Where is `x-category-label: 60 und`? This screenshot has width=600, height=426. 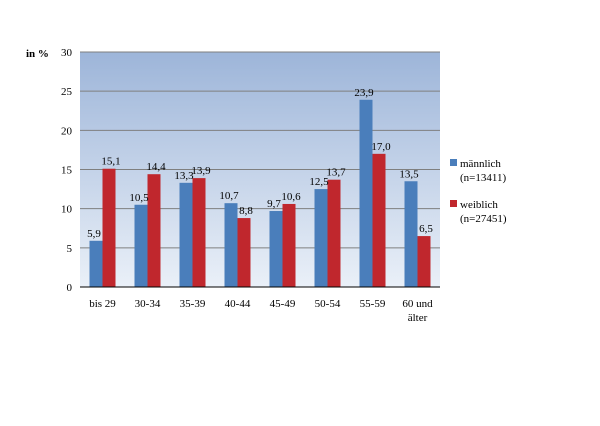 x-category-label: 60 und is located at coordinates (417, 304).